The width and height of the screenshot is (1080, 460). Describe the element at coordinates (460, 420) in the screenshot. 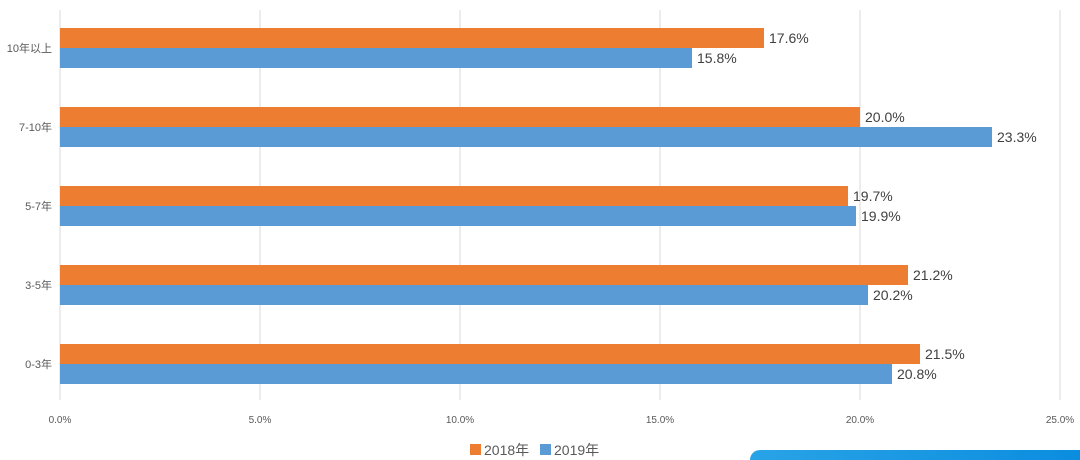

I see `x-tick-label: 10.0%` at that location.